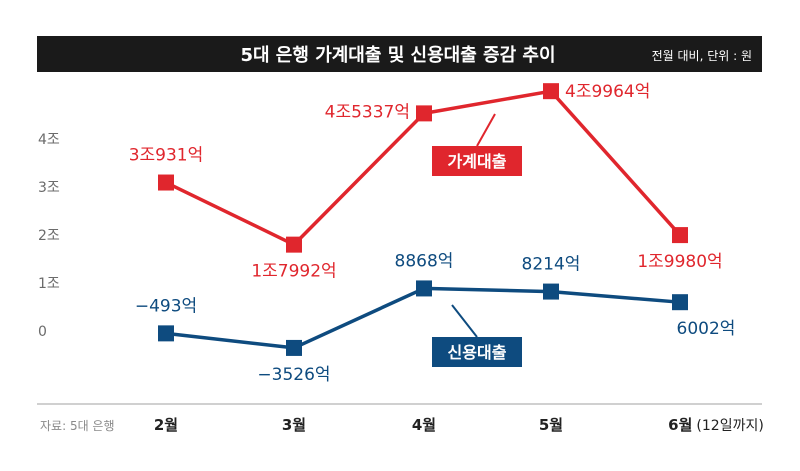 This screenshot has height=471, width=800. Describe the element at coordinates (77, 425) in the screenshot. I see `source-note: 자료: 5대 은행` at that location.